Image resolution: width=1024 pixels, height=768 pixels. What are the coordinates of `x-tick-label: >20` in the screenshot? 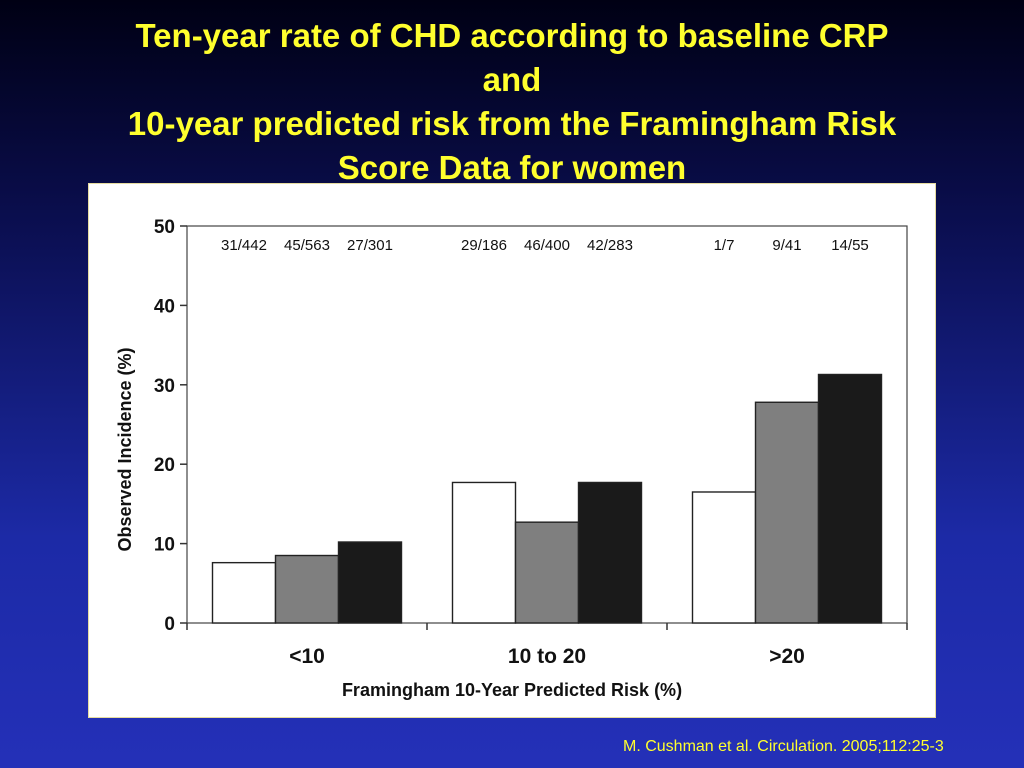 It's located at (787, 656).